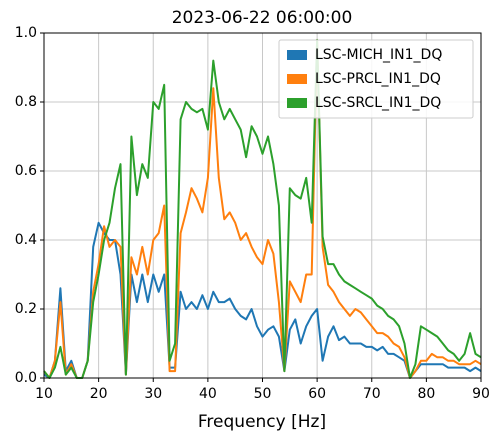 Image resolution: width=500 pixels, height=448 pixels. What do you see at coordinates (481, 394) in the screenshot?
I see `x-tick-label: 90` at bounding box center [481, 394].